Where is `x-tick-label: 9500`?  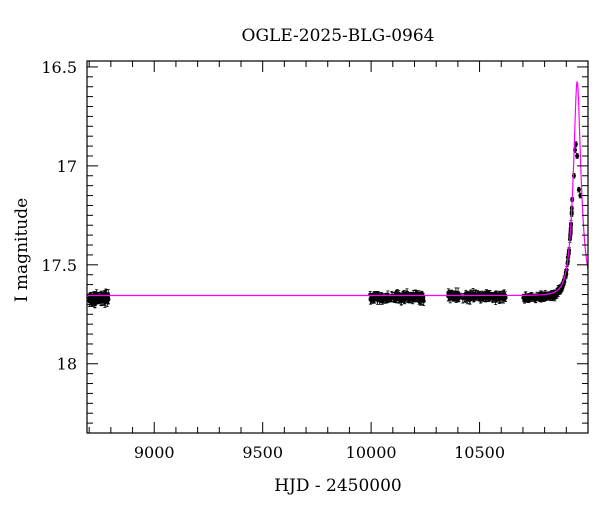
x-tick-label: 9500 is located at coordinates (262, 452).